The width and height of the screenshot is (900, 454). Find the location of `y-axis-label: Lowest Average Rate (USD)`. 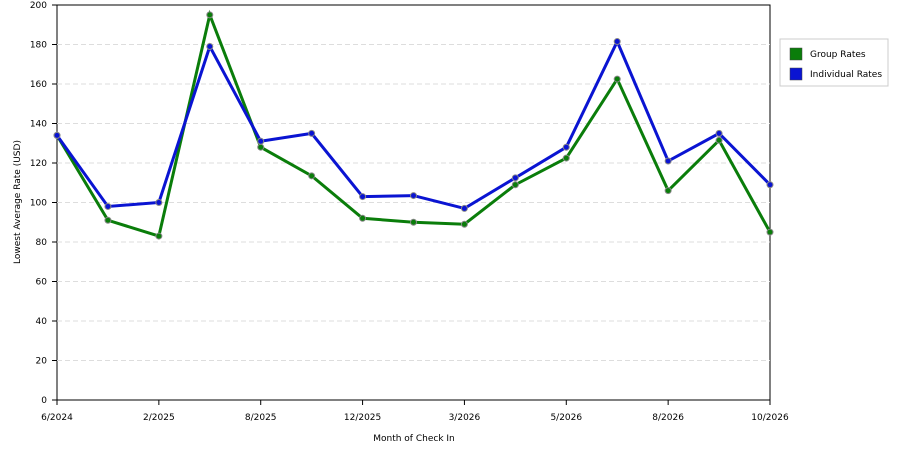

y-axis-label: Lowest Average Rate (USD) is located at coordinates (18, 202).